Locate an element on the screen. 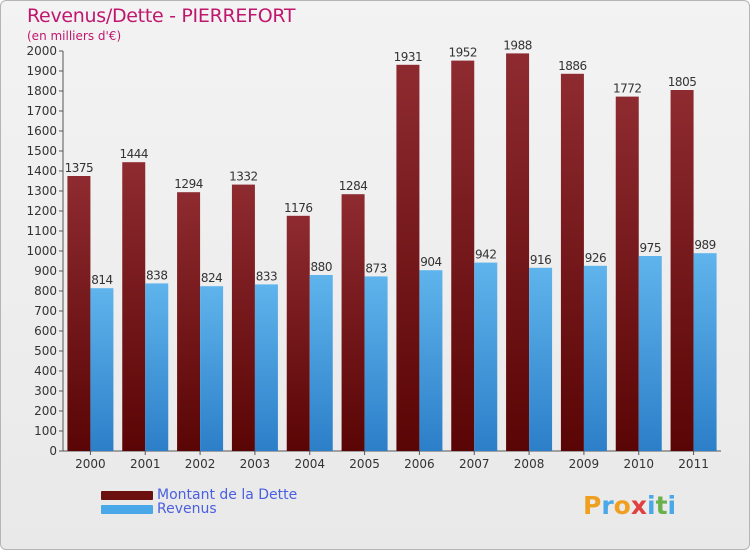 Image resolution: width=750 pixels, height=550 pixels. data-label-debt: 1294 is located at coordinates (188, 184).